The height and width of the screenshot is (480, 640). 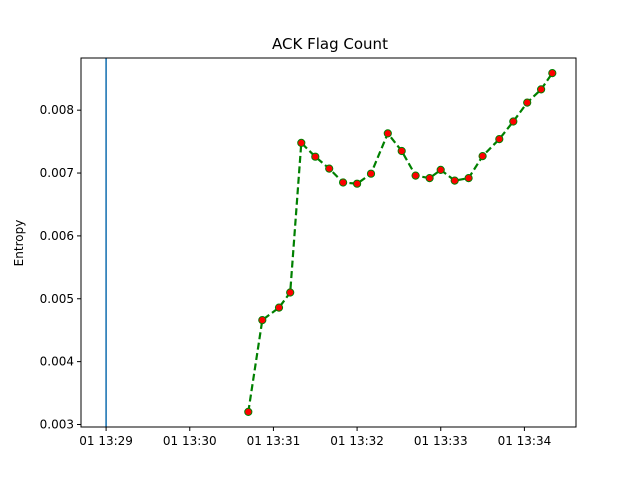 I want to click on y-tick-label: 0.005, so click(x=57, y=299).